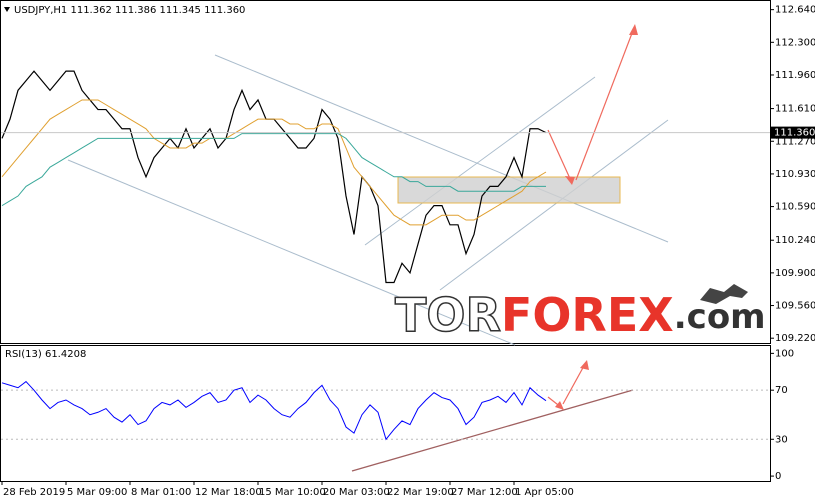  I want to click on y-tick-label: 112.300, so click(795, 42).